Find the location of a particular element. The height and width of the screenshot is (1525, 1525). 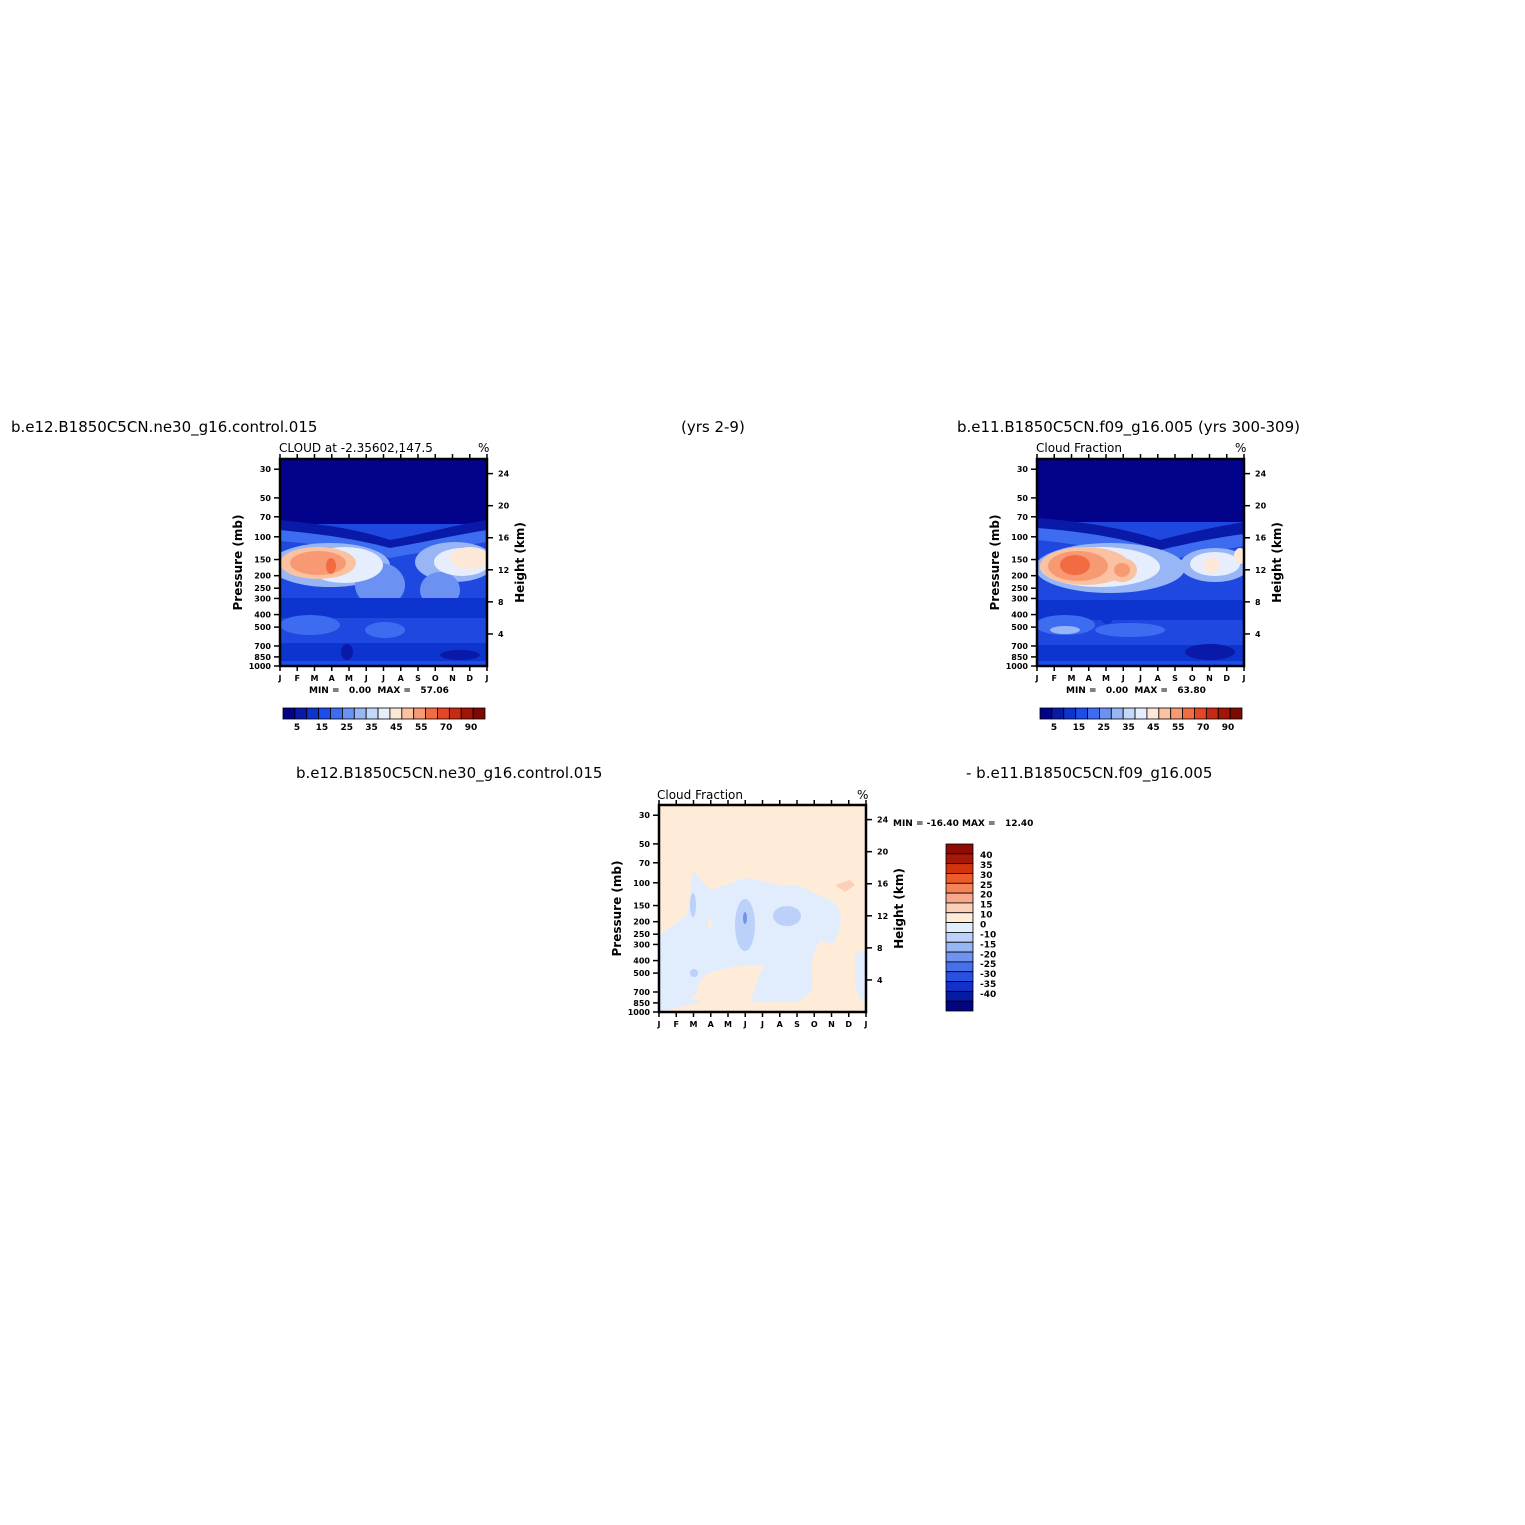

panel3-field is located at coordinates (762, 908).